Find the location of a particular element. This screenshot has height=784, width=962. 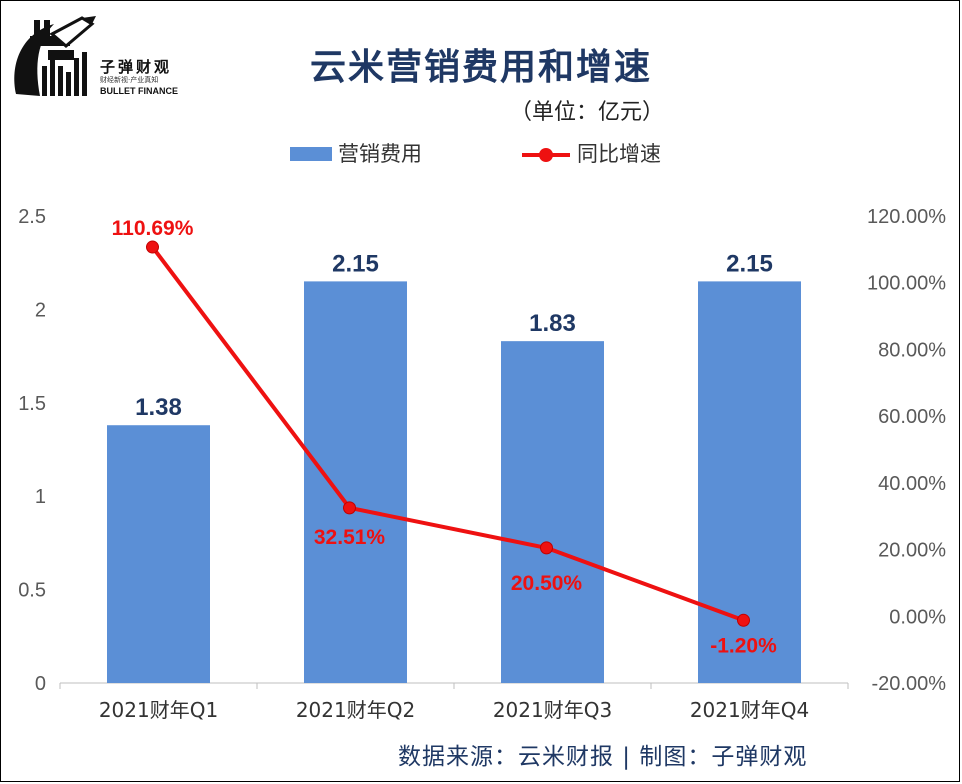

growth-value-label: 20.50% is located at coordinates (547, 583).